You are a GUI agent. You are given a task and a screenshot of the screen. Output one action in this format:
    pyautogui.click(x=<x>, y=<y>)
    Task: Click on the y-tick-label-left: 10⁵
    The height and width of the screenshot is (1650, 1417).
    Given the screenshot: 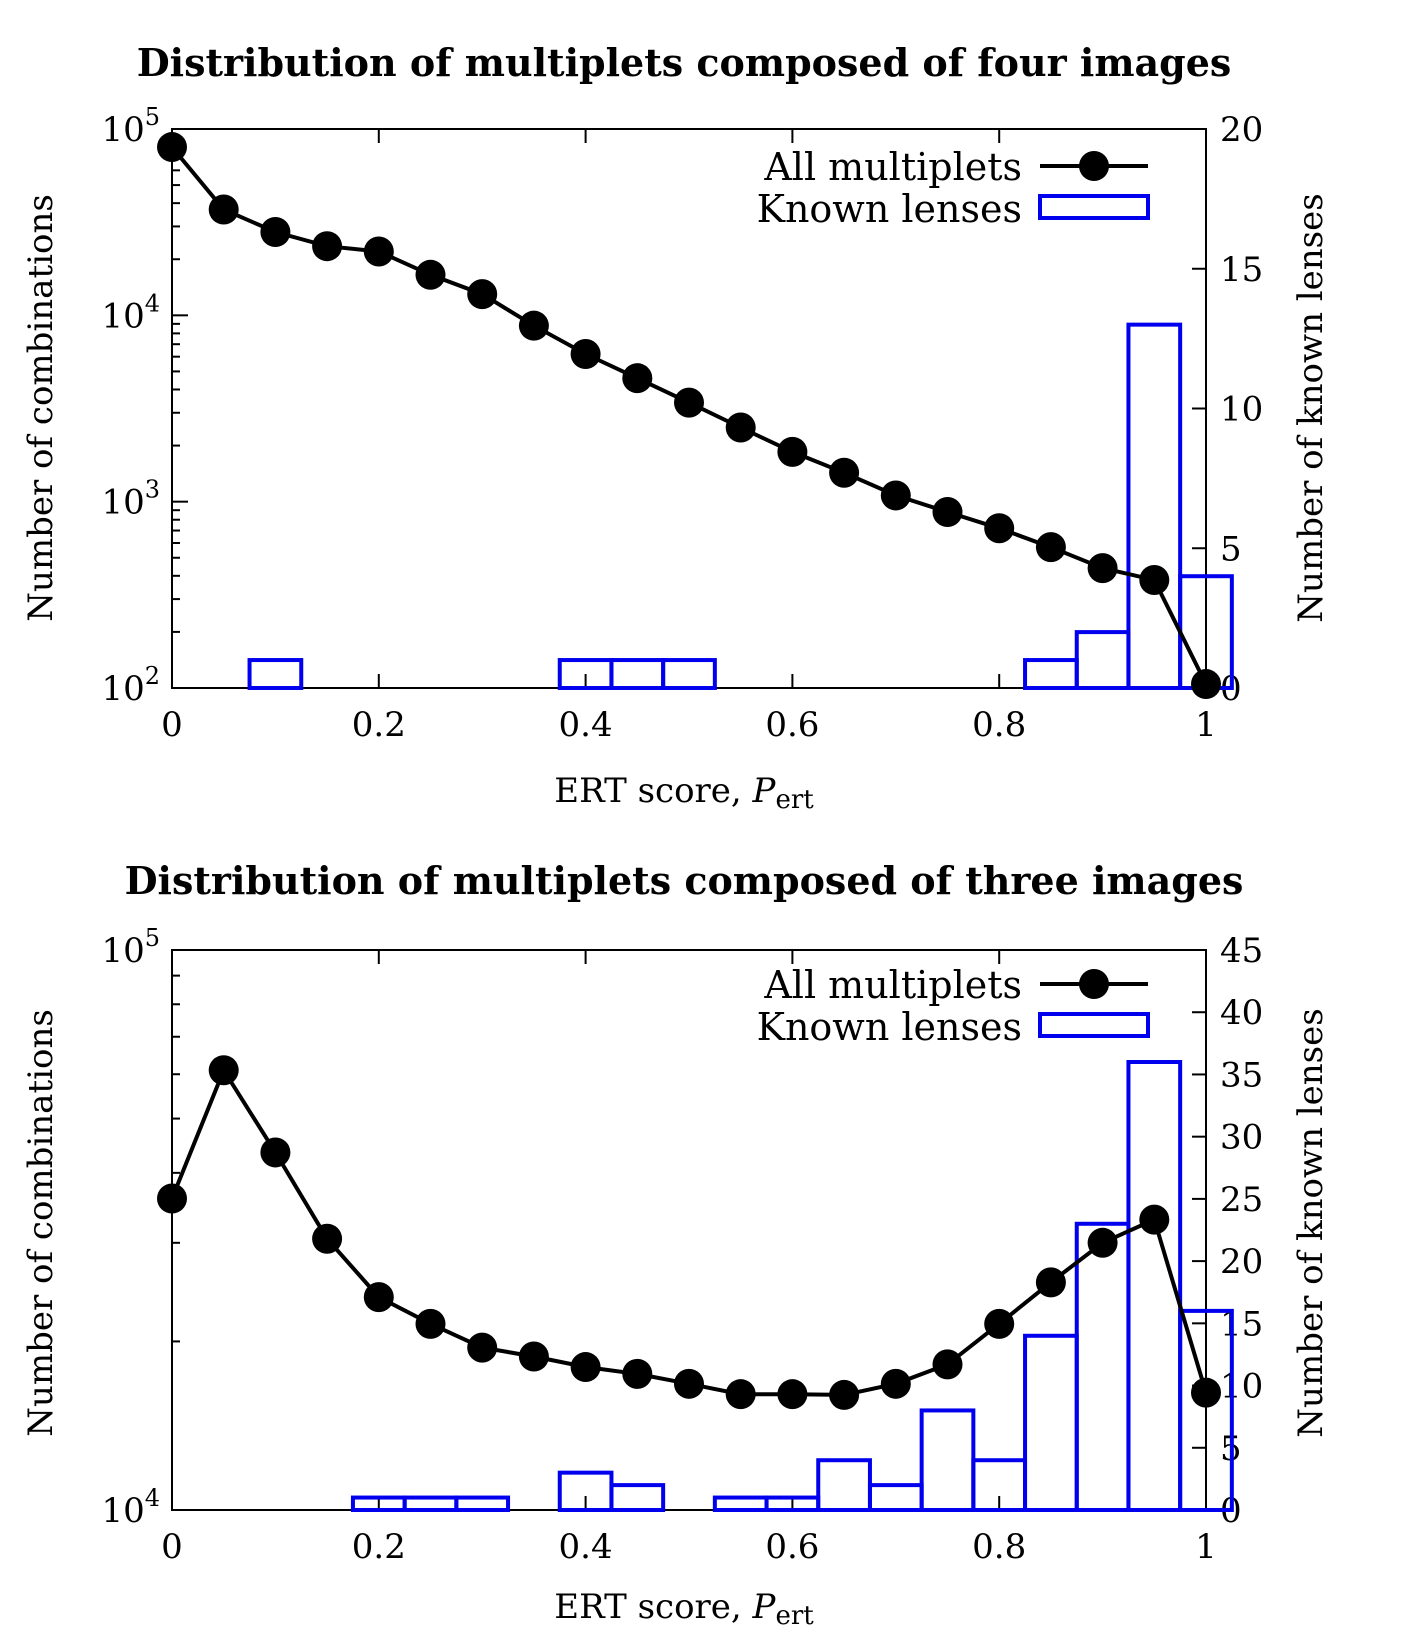 What is the action you would take?
    pyautogui.click(x=130, y=126)
    